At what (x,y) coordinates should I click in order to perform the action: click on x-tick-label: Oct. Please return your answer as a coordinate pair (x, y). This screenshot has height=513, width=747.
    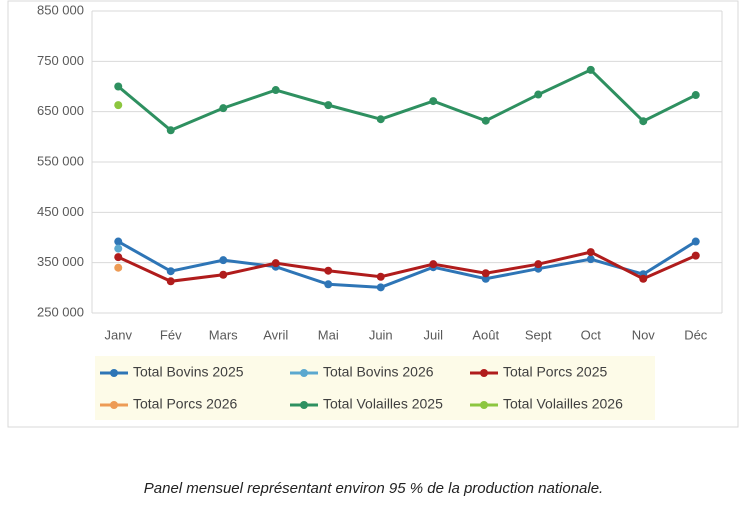
    Looking at the image, I should click on (591, 334).